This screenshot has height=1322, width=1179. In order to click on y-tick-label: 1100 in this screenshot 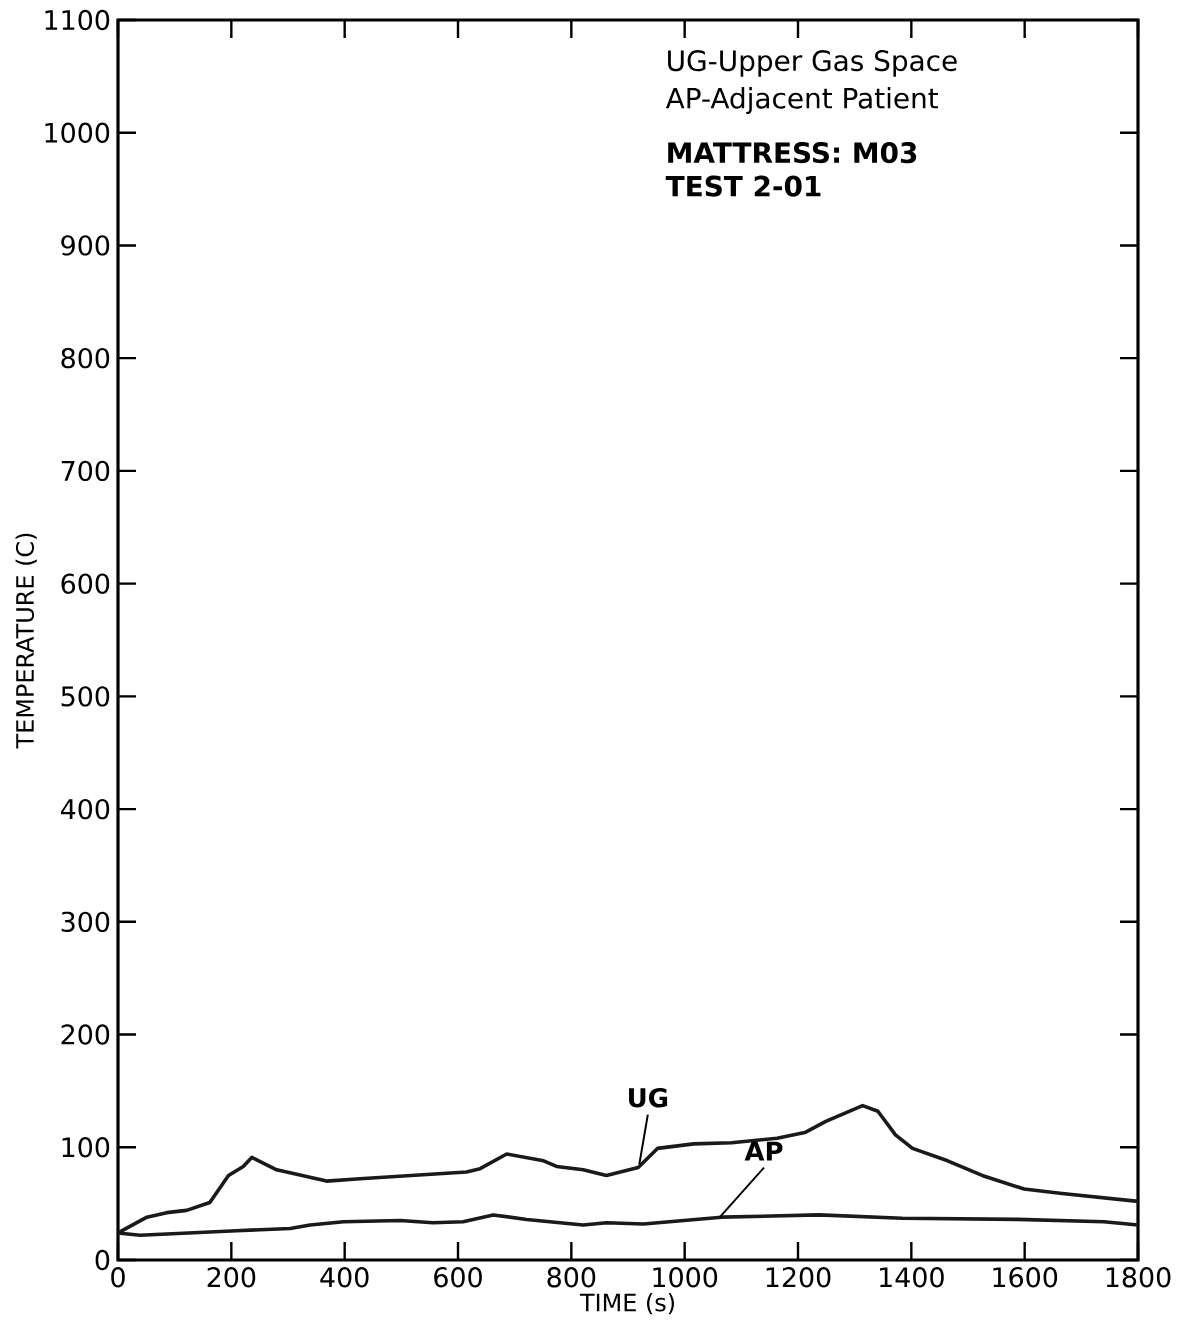, I will do `click(77, 20)`.